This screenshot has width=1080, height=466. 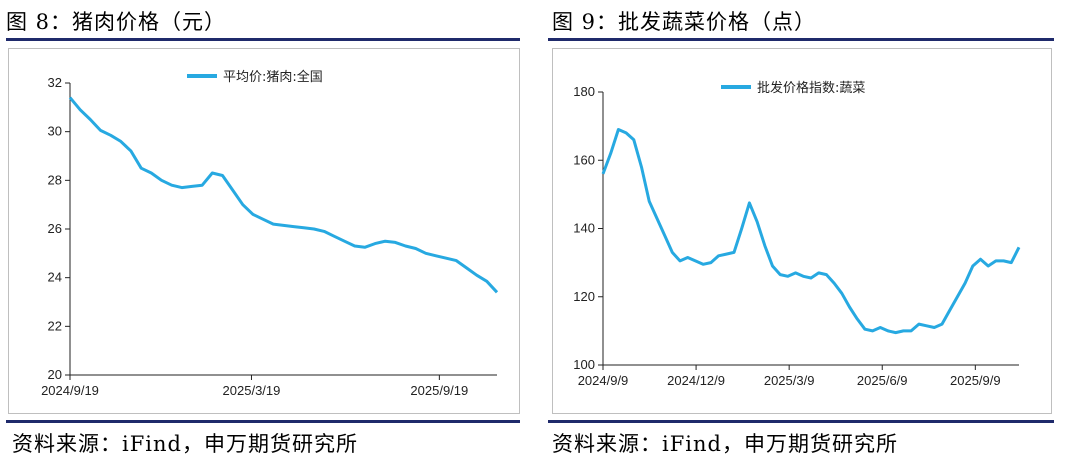 What do you see at coordinates (801, 39) in the screenshot?
I see `right-top-rule` at bounding box center [801, 39].